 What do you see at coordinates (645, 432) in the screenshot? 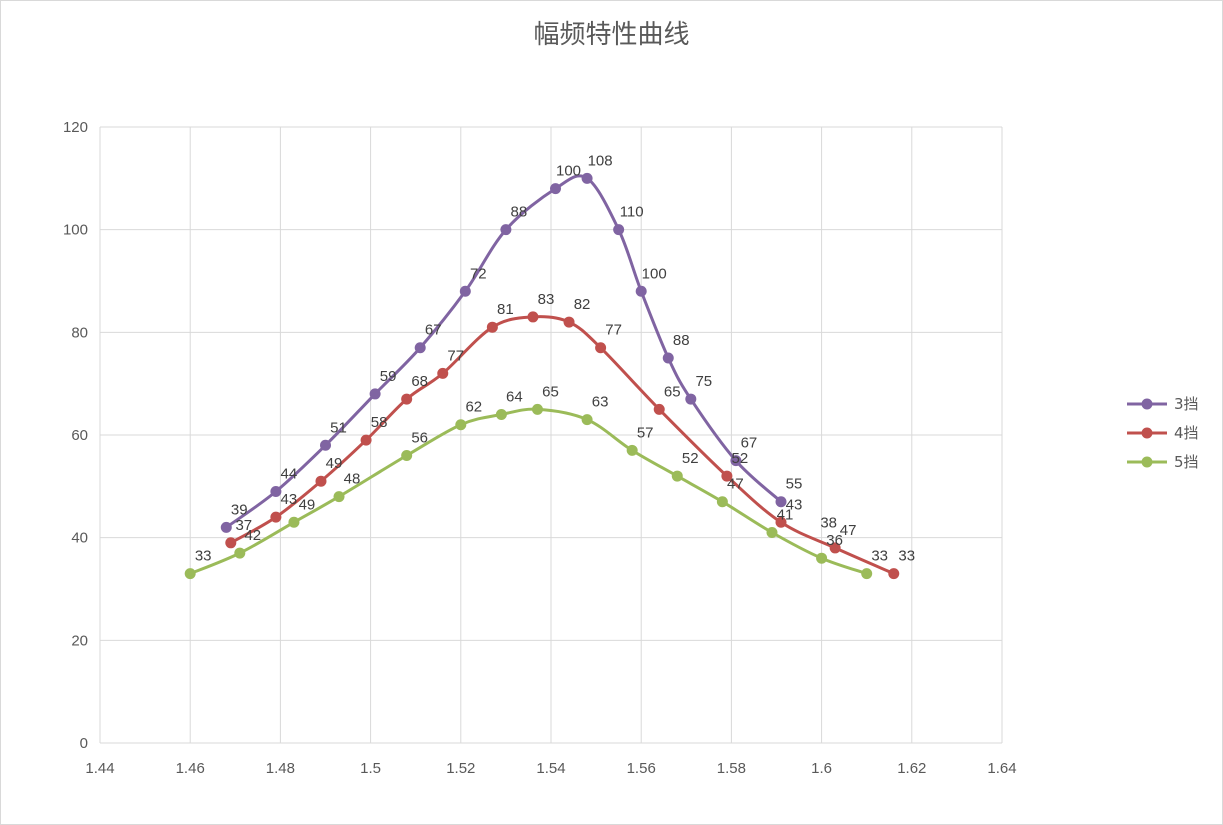
I see `data-label: 57` at bounding box center [645, 432].